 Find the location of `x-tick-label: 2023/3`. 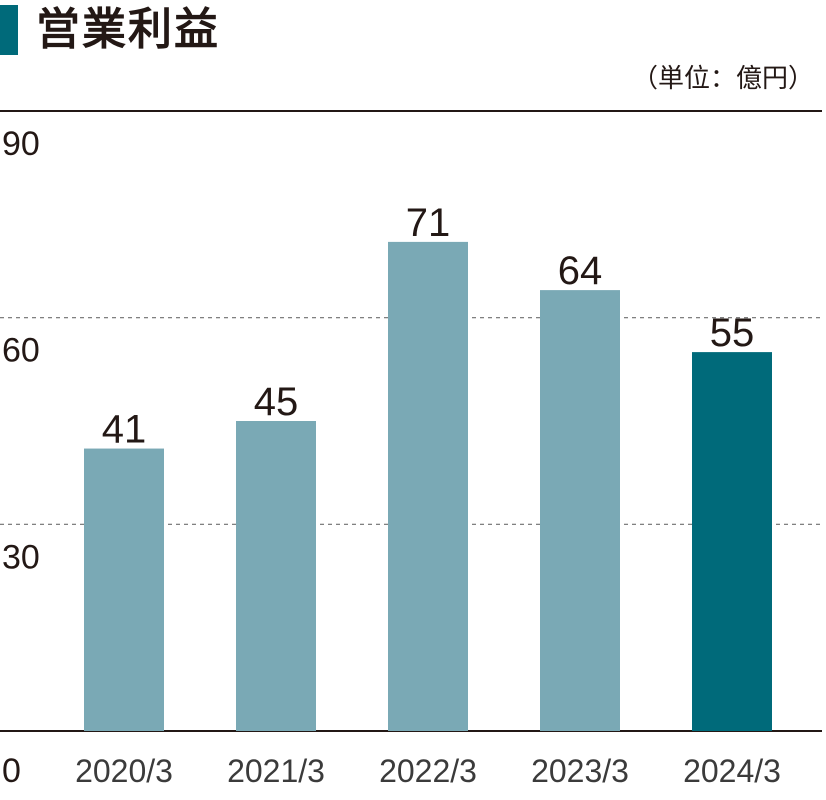

x-tick-label: 2023/3 is located at coordinates (580, 771).